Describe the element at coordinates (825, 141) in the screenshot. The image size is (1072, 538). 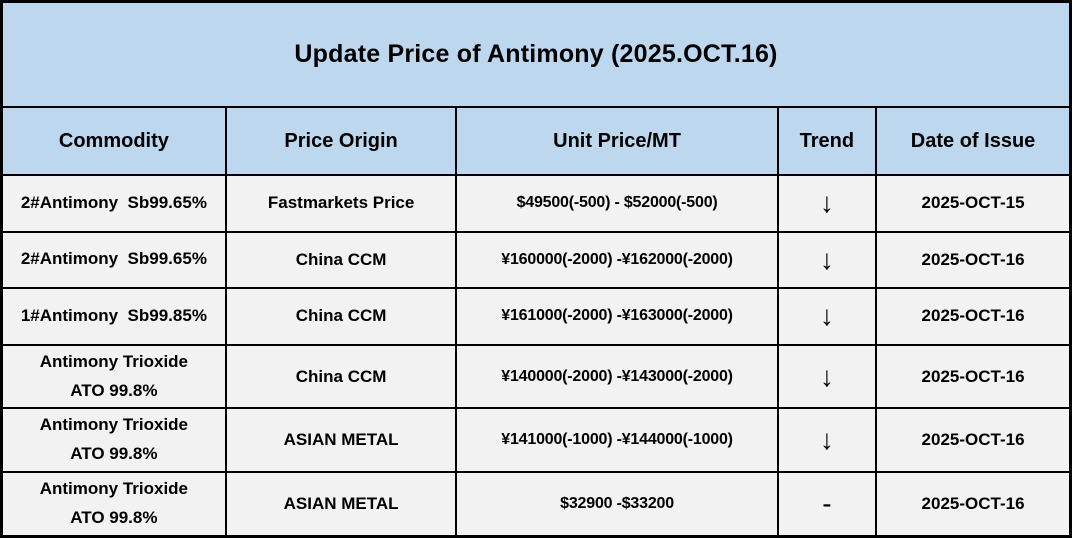
I see `column-header-trend: Trend` at that location.